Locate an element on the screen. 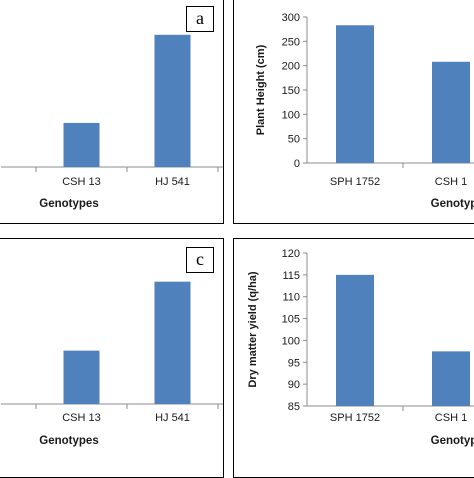 This screenshot has height=478, width=474. x-axis-label-a: Genotypes is located at coordinates (68, 204).